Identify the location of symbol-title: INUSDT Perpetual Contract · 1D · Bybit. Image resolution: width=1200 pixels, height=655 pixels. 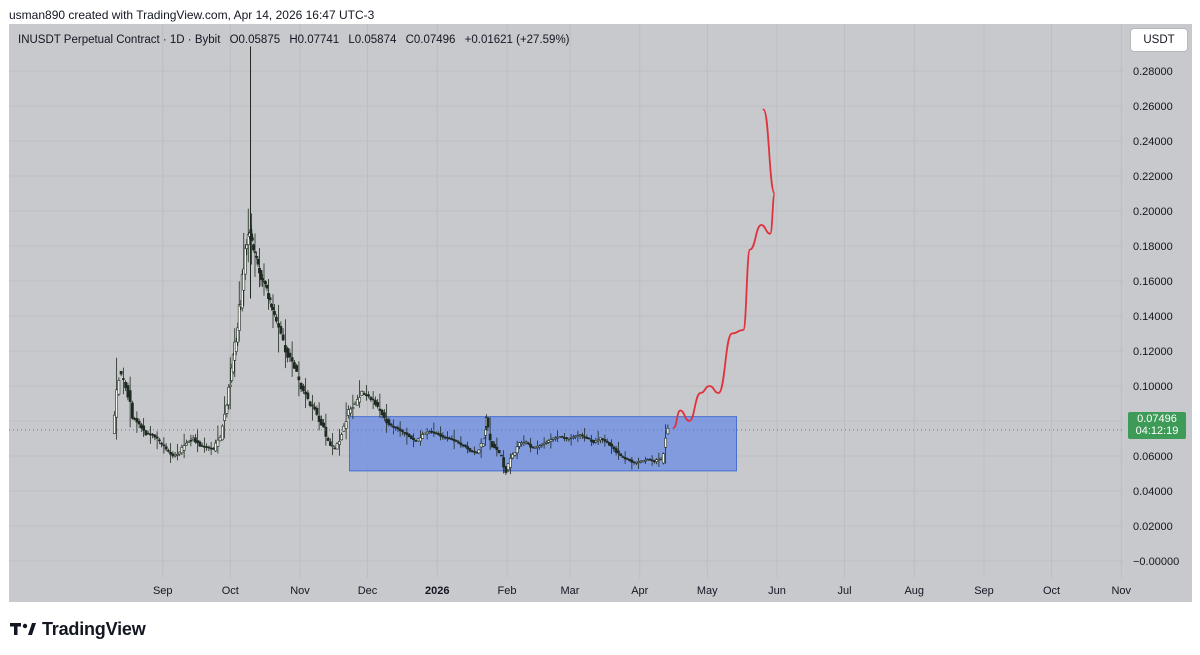
(119, 40).